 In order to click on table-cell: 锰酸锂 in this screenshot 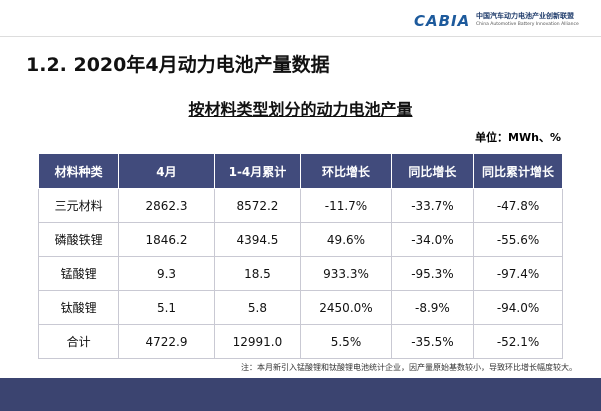, I will do `click(78, 273)`.